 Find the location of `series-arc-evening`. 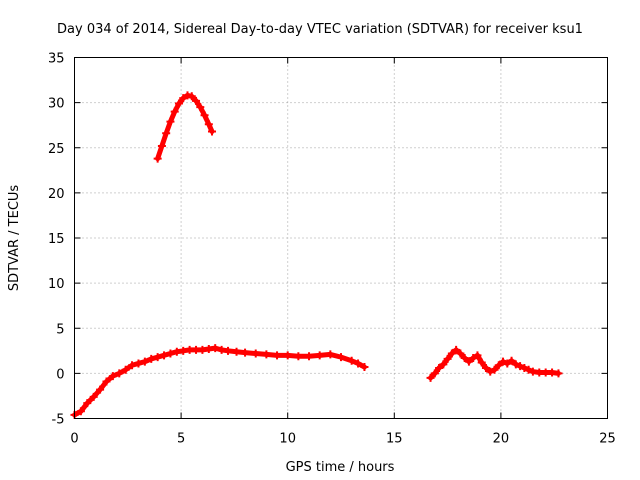

series-arc-evening is located at coordinates (494, 363).